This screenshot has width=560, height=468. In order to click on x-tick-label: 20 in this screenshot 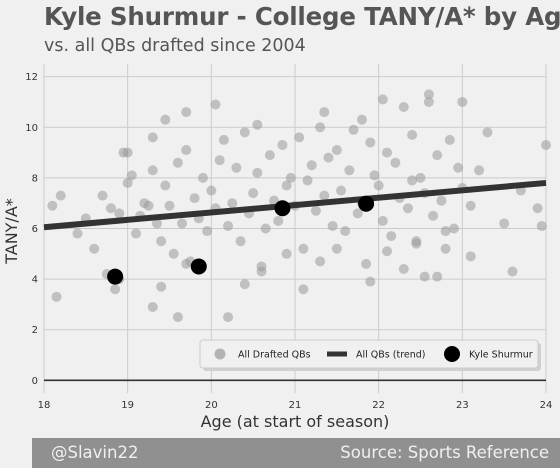, I will do `click(211, 405)`.